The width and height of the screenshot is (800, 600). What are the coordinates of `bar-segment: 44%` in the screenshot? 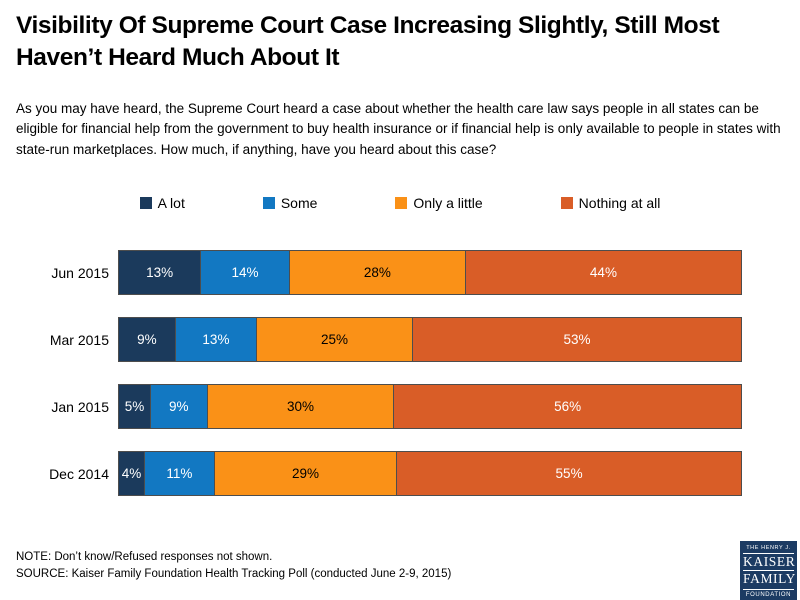 It's located at (603, 272).